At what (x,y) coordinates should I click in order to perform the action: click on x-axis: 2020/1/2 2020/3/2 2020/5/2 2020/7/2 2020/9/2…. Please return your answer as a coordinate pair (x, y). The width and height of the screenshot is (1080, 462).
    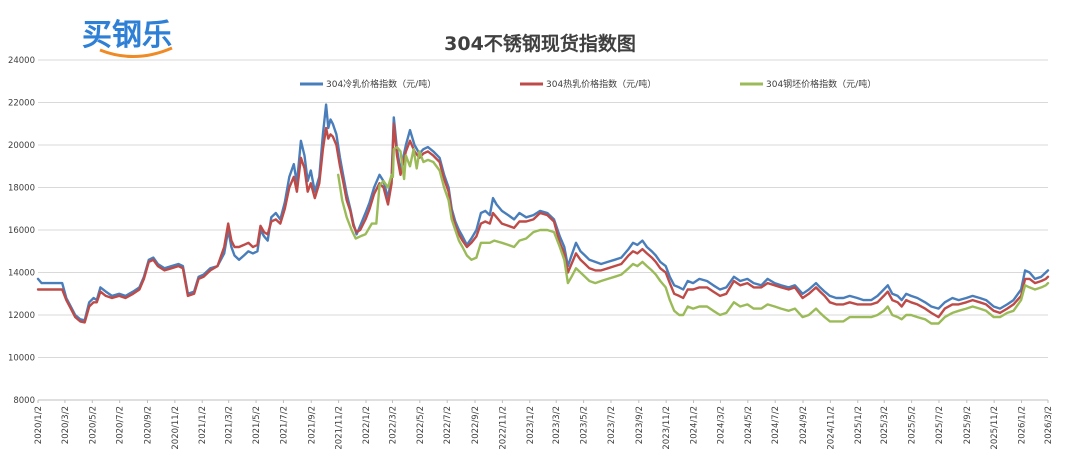
    Looking at the image, I should click on (544, 424).